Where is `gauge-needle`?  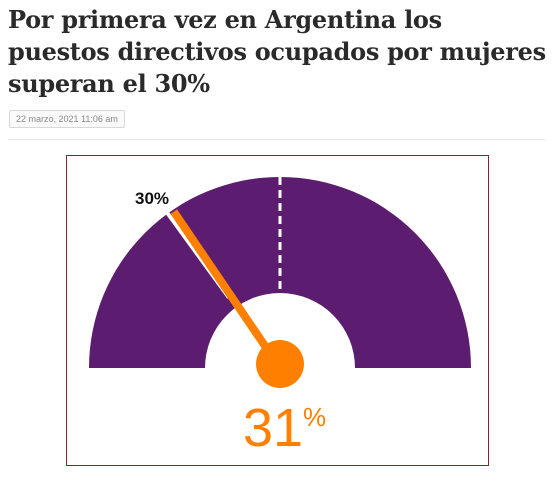 gauge-needle is located at coordinates (226, 288).